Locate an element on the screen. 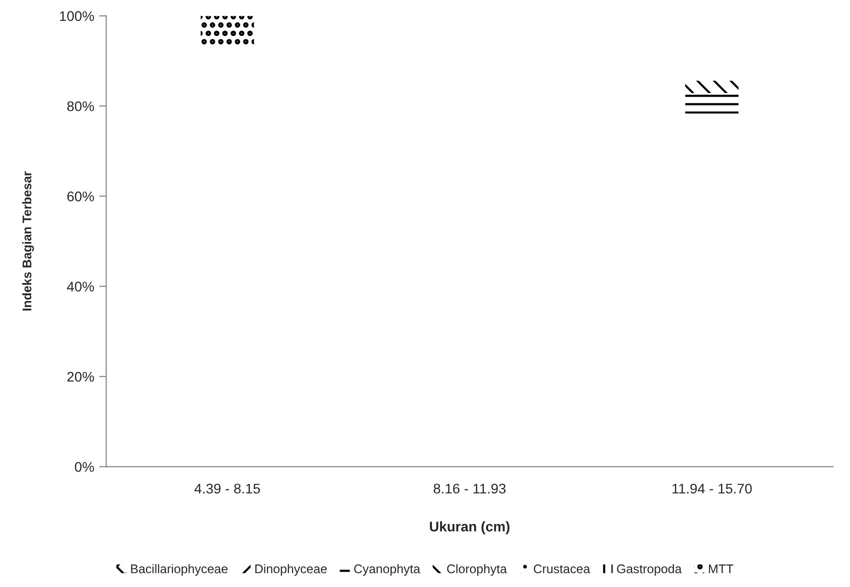 The image size is (850, 587). y-tick-label: 20% is located at coordinates (80, 377).